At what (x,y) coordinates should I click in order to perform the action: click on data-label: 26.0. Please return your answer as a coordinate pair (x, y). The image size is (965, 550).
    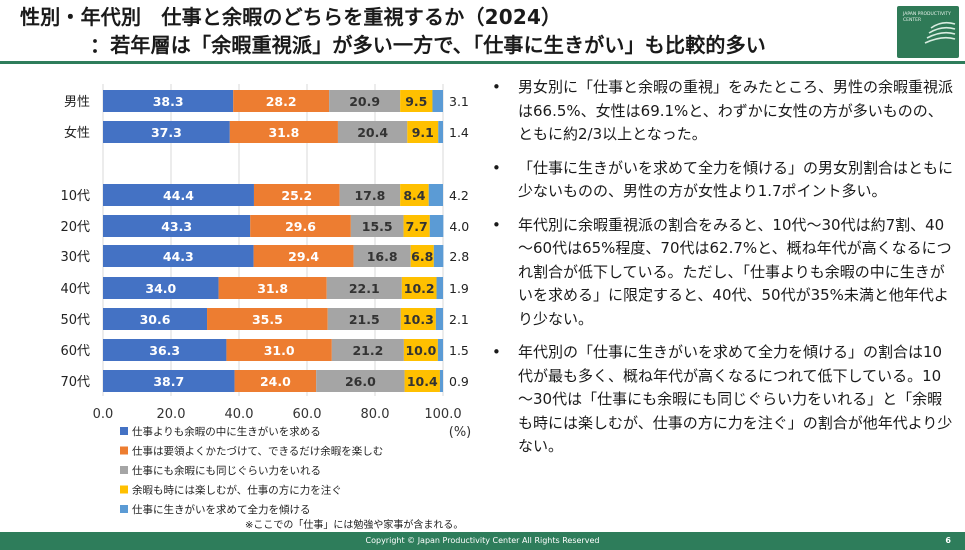
    Looking at the image, I should click on (360, 381).